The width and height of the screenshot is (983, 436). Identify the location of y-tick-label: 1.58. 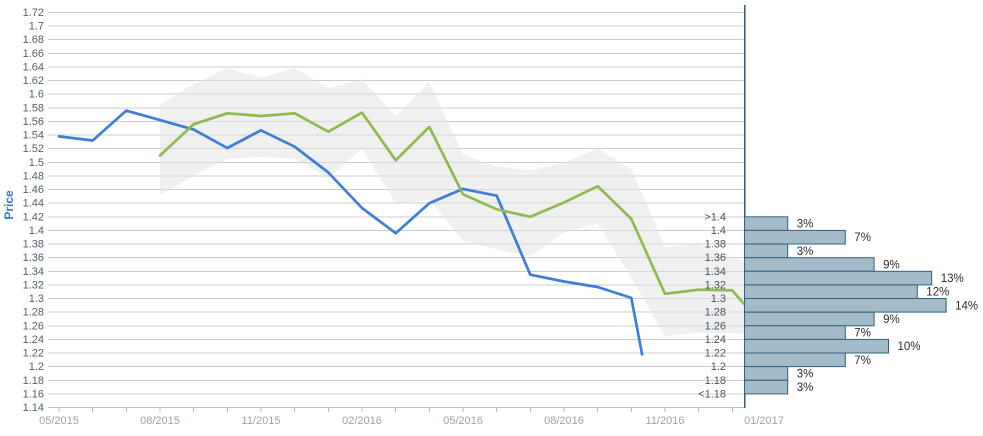
(33, 108).